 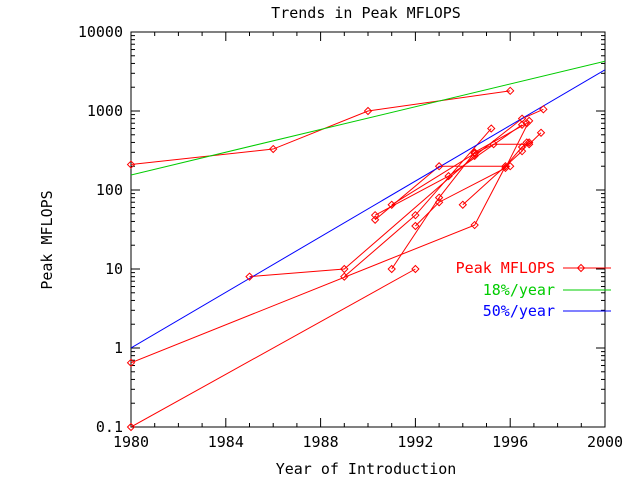 What do you see at coordinates (605, 442) in the screenshot?
I see `x-tick-label: 2000` at bounding box center [605, 442].